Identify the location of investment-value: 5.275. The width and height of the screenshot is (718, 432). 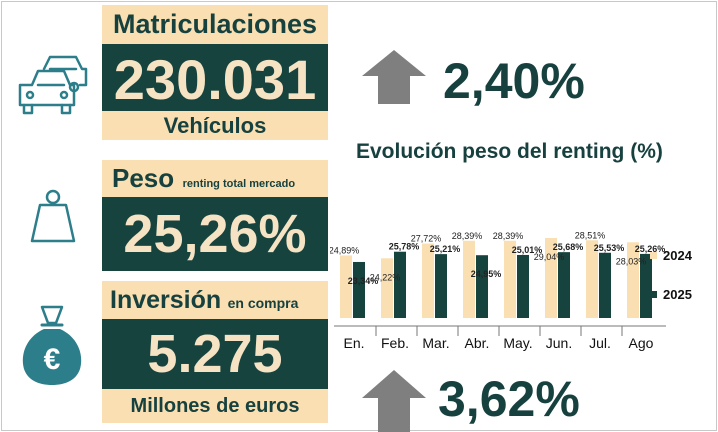
(215, 354).